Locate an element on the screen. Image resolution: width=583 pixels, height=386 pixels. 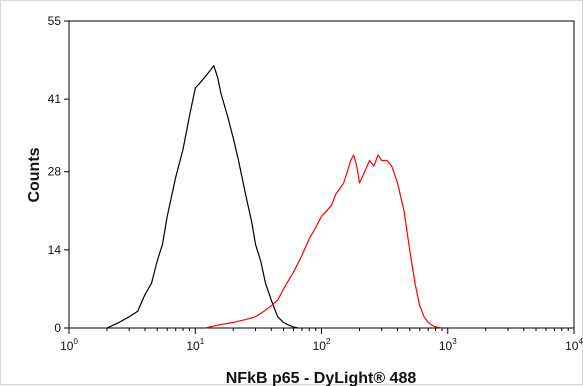
x-tick-exponent: 3 is located at coordinates (454, 341).